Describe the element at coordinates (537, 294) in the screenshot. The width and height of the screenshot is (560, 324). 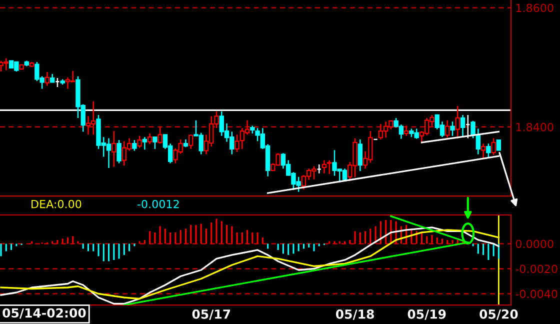
I see `y-tick-label: -0.0040` at that location.